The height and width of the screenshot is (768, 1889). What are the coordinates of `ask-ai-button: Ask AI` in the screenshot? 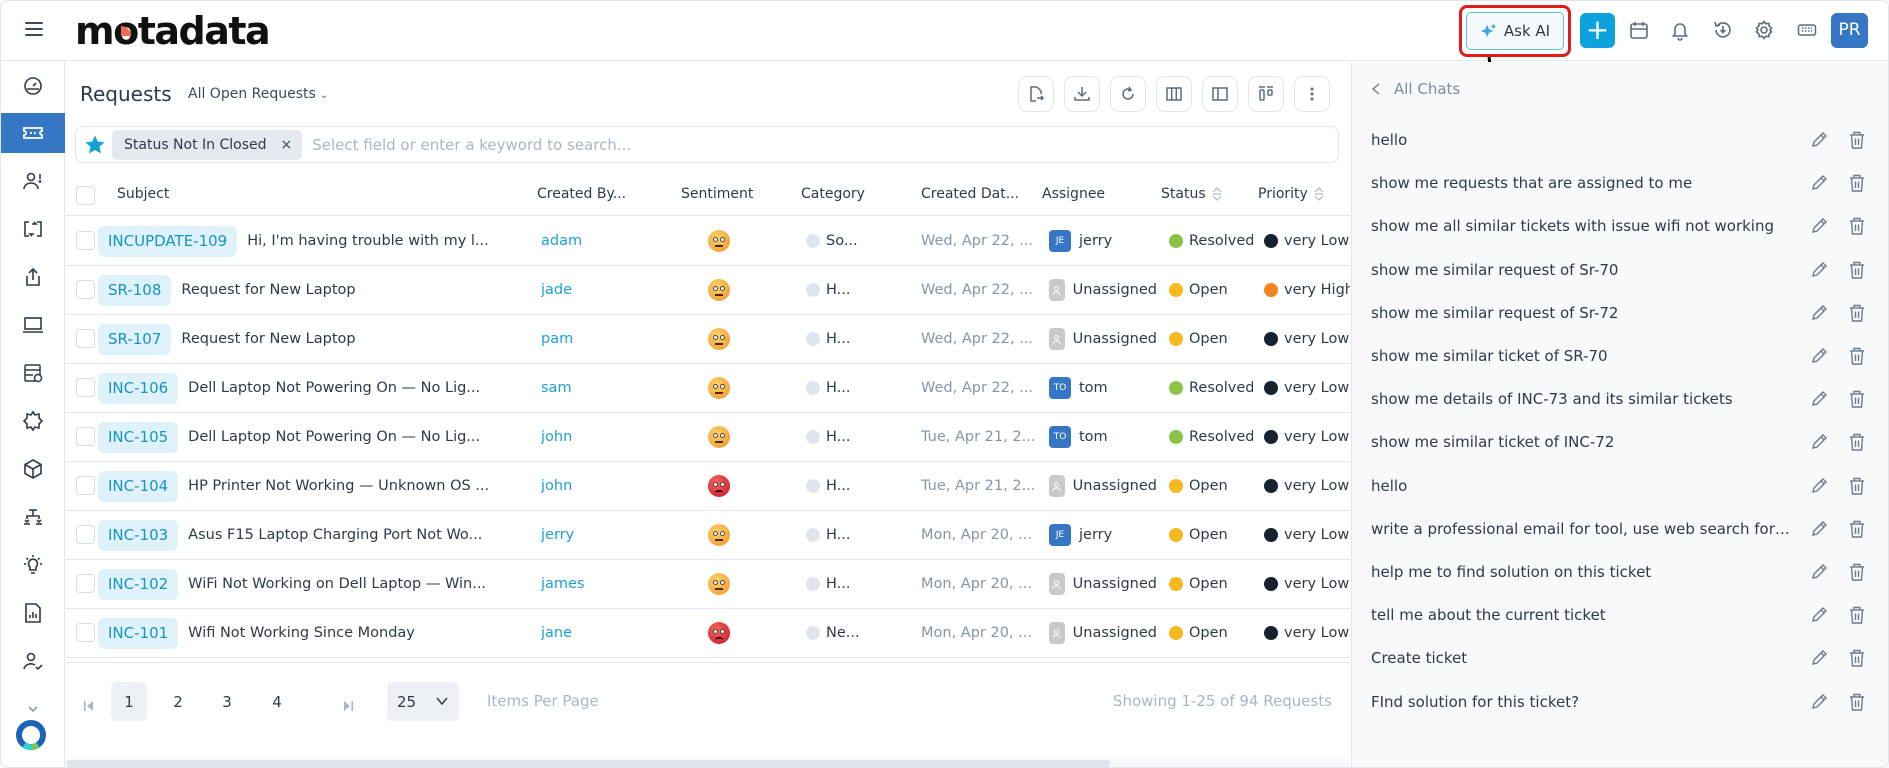 It's located at (1515, 31).